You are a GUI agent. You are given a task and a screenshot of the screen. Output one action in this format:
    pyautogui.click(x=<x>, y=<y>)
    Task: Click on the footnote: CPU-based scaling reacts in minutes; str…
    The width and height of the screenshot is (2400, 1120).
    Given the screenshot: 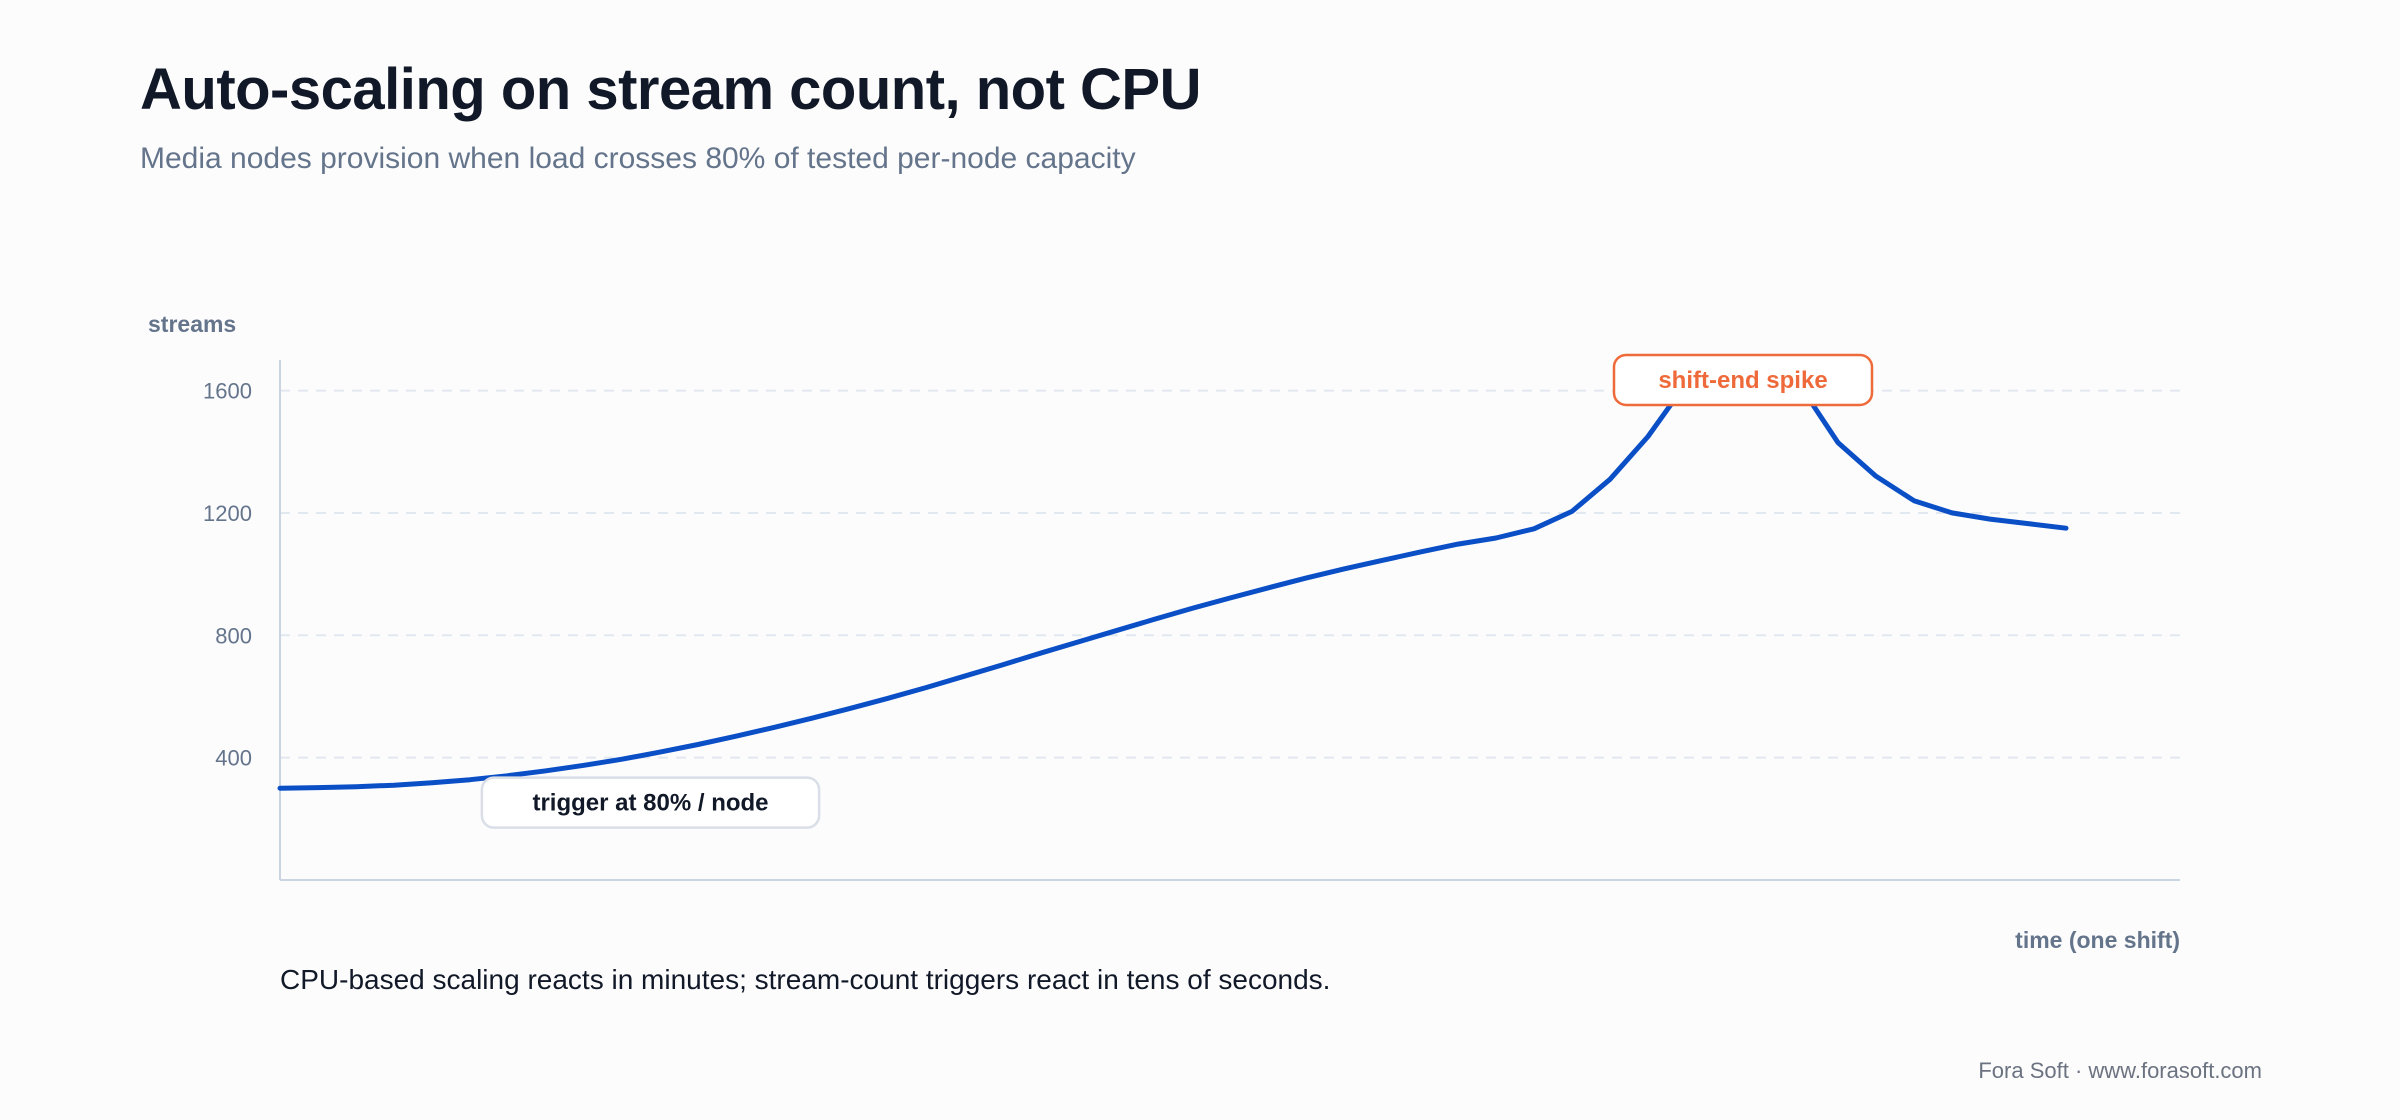 What is the action you would take?
    pyautogui.click(x=805, y=979)
    